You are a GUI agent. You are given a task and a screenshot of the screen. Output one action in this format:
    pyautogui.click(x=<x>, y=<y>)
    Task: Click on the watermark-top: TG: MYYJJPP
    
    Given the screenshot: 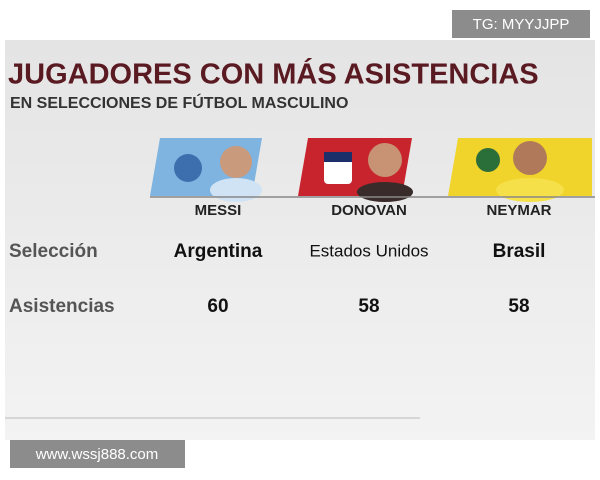 What is the action you would take?
    pyautogui.click(x=521, y=24)
    